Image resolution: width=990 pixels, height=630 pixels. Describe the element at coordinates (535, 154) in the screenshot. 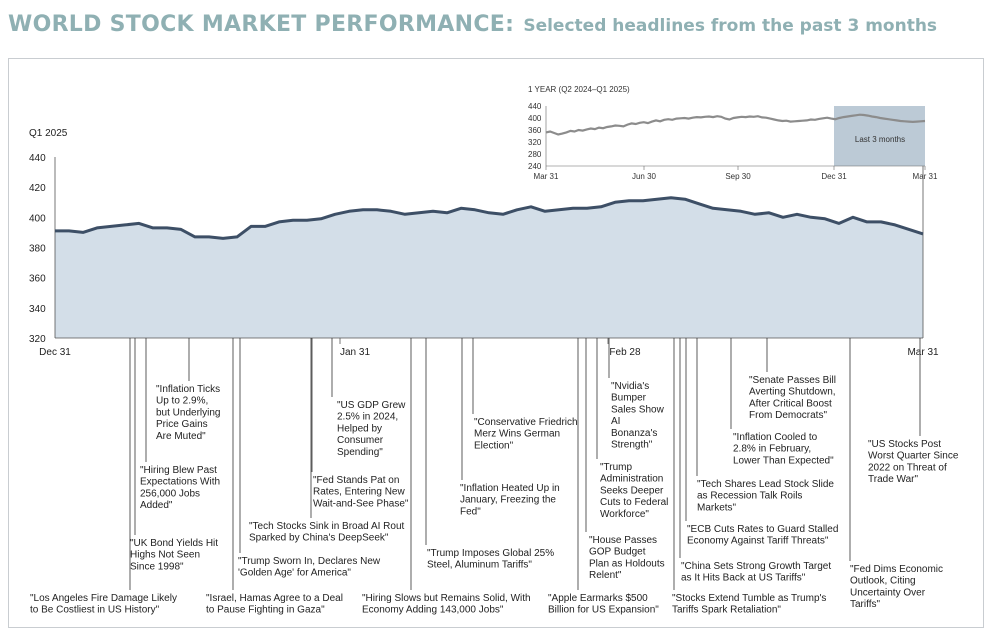

I see `inset-y-tick-label: 280` at that location.